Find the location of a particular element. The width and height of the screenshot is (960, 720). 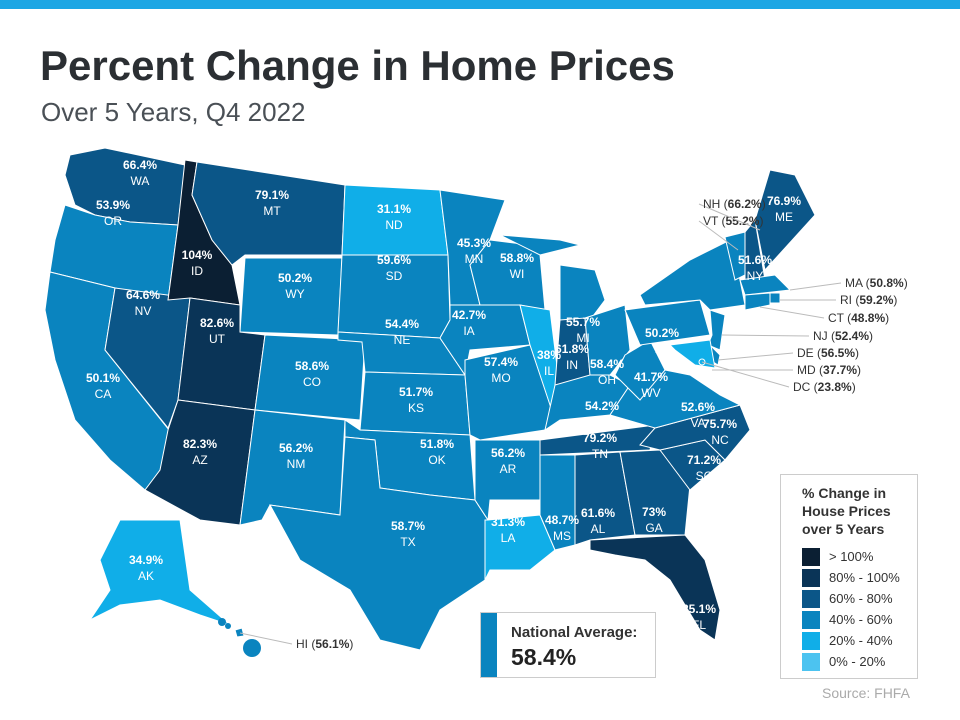

state-abbr: KY is located at coordinates (602, 422).